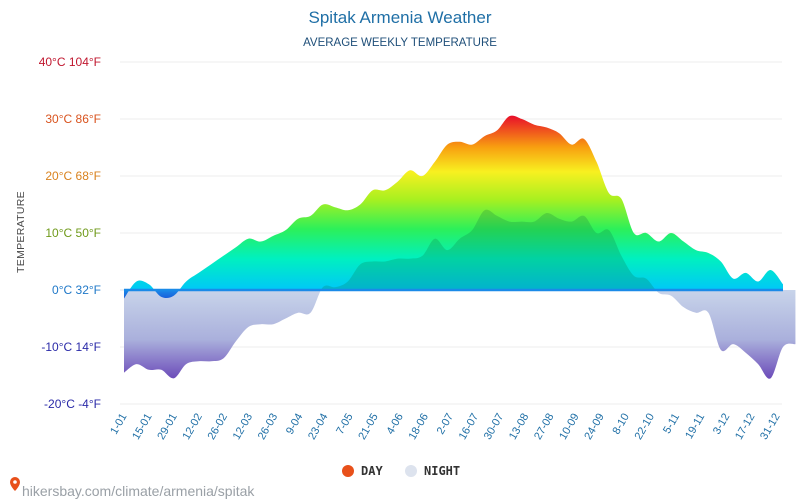  Describe the element at coordinates (142, 427) in the screenshot. I see `x-tick-label: 15-01` at that location.